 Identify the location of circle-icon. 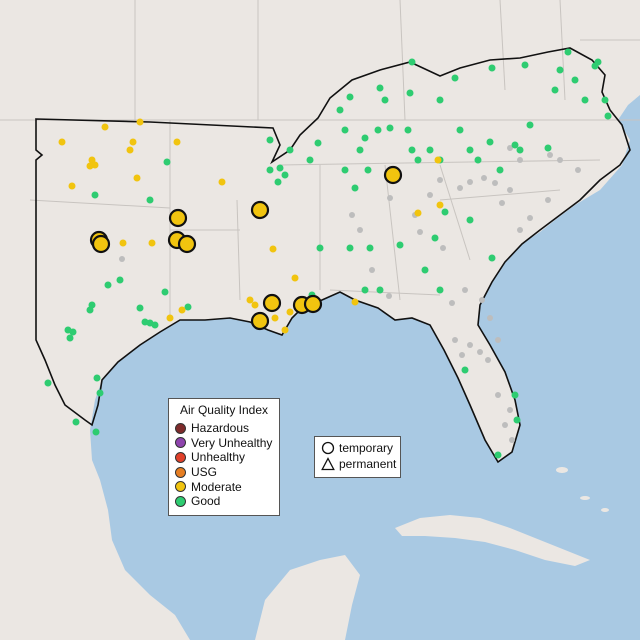
(328, 448).